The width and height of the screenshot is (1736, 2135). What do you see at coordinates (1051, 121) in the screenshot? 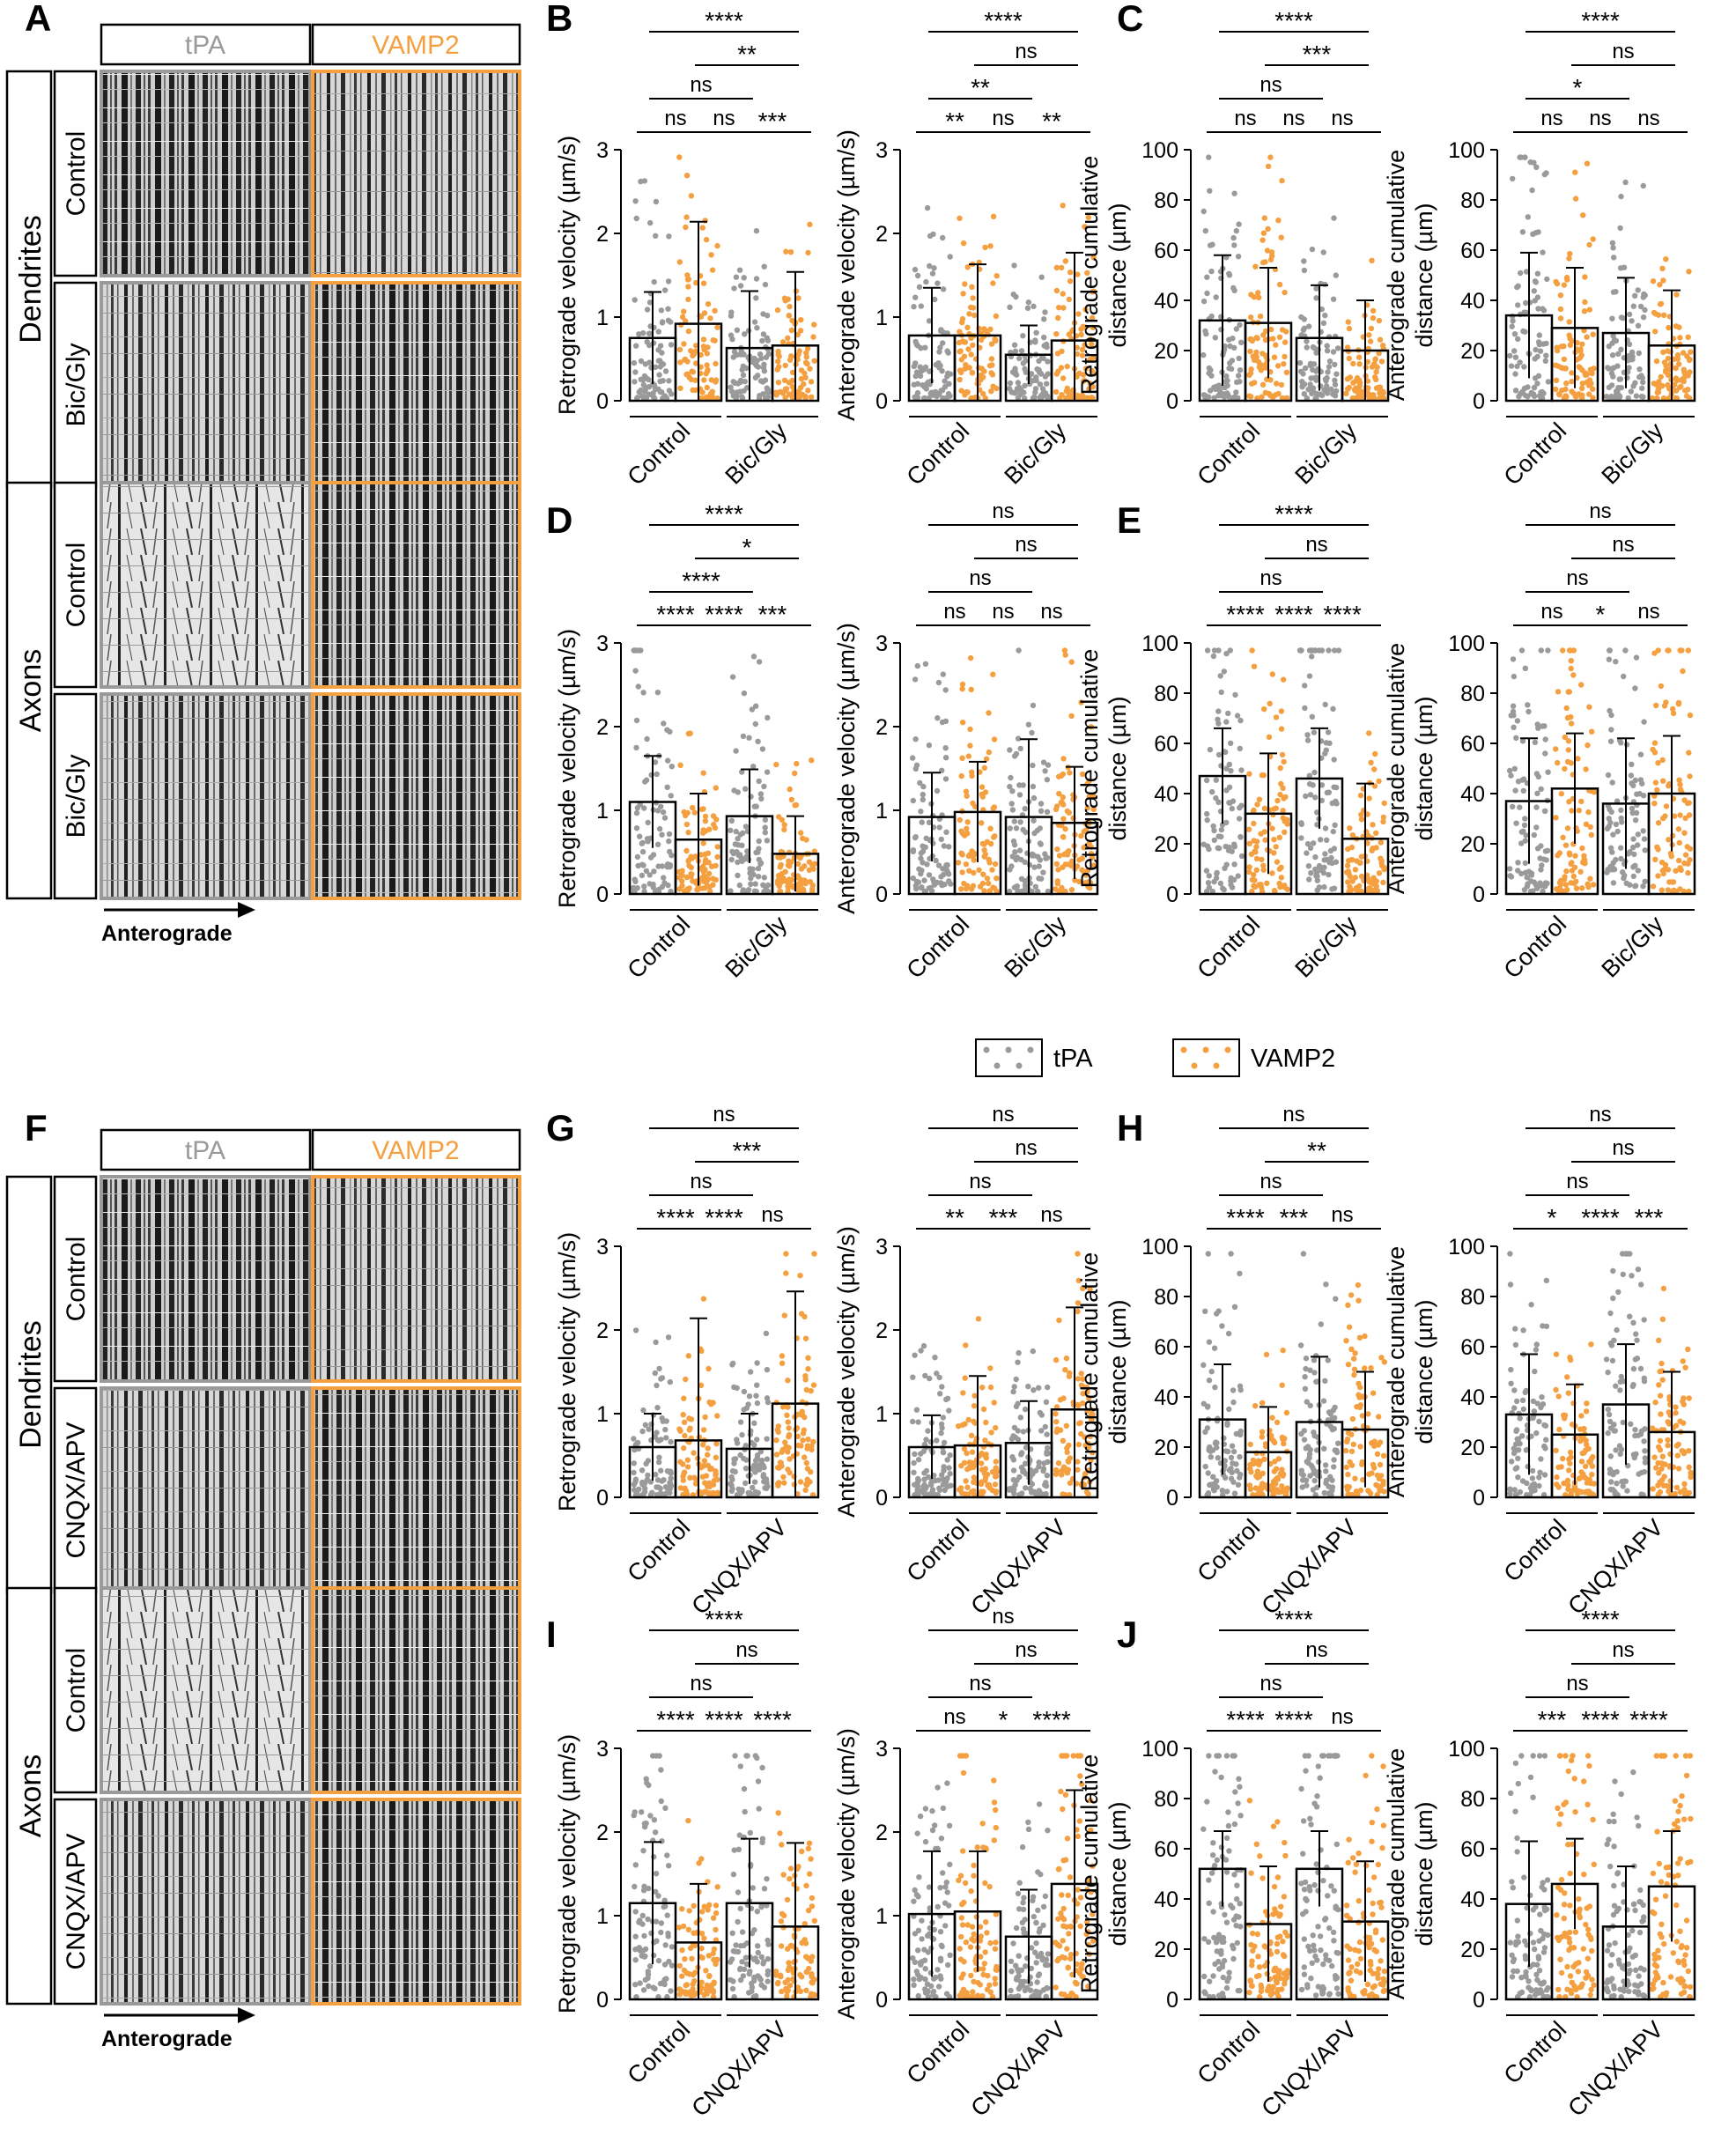
I see `significance-label: **` at bounding box center [1051, 121].